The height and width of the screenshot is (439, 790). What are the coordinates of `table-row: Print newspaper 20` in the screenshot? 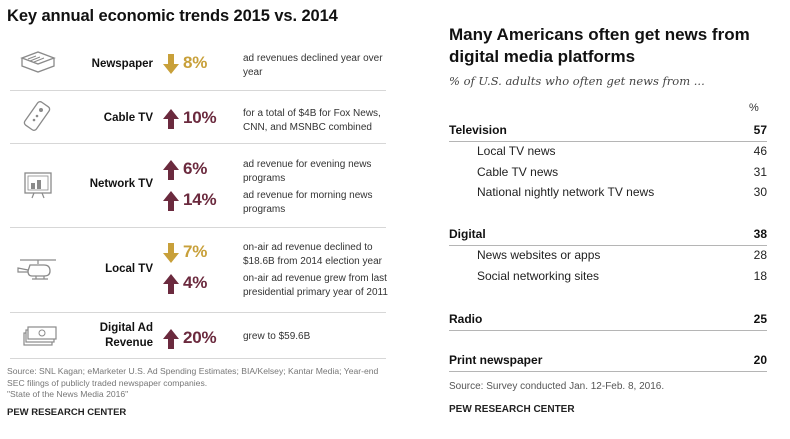 It's located at (608, 362).